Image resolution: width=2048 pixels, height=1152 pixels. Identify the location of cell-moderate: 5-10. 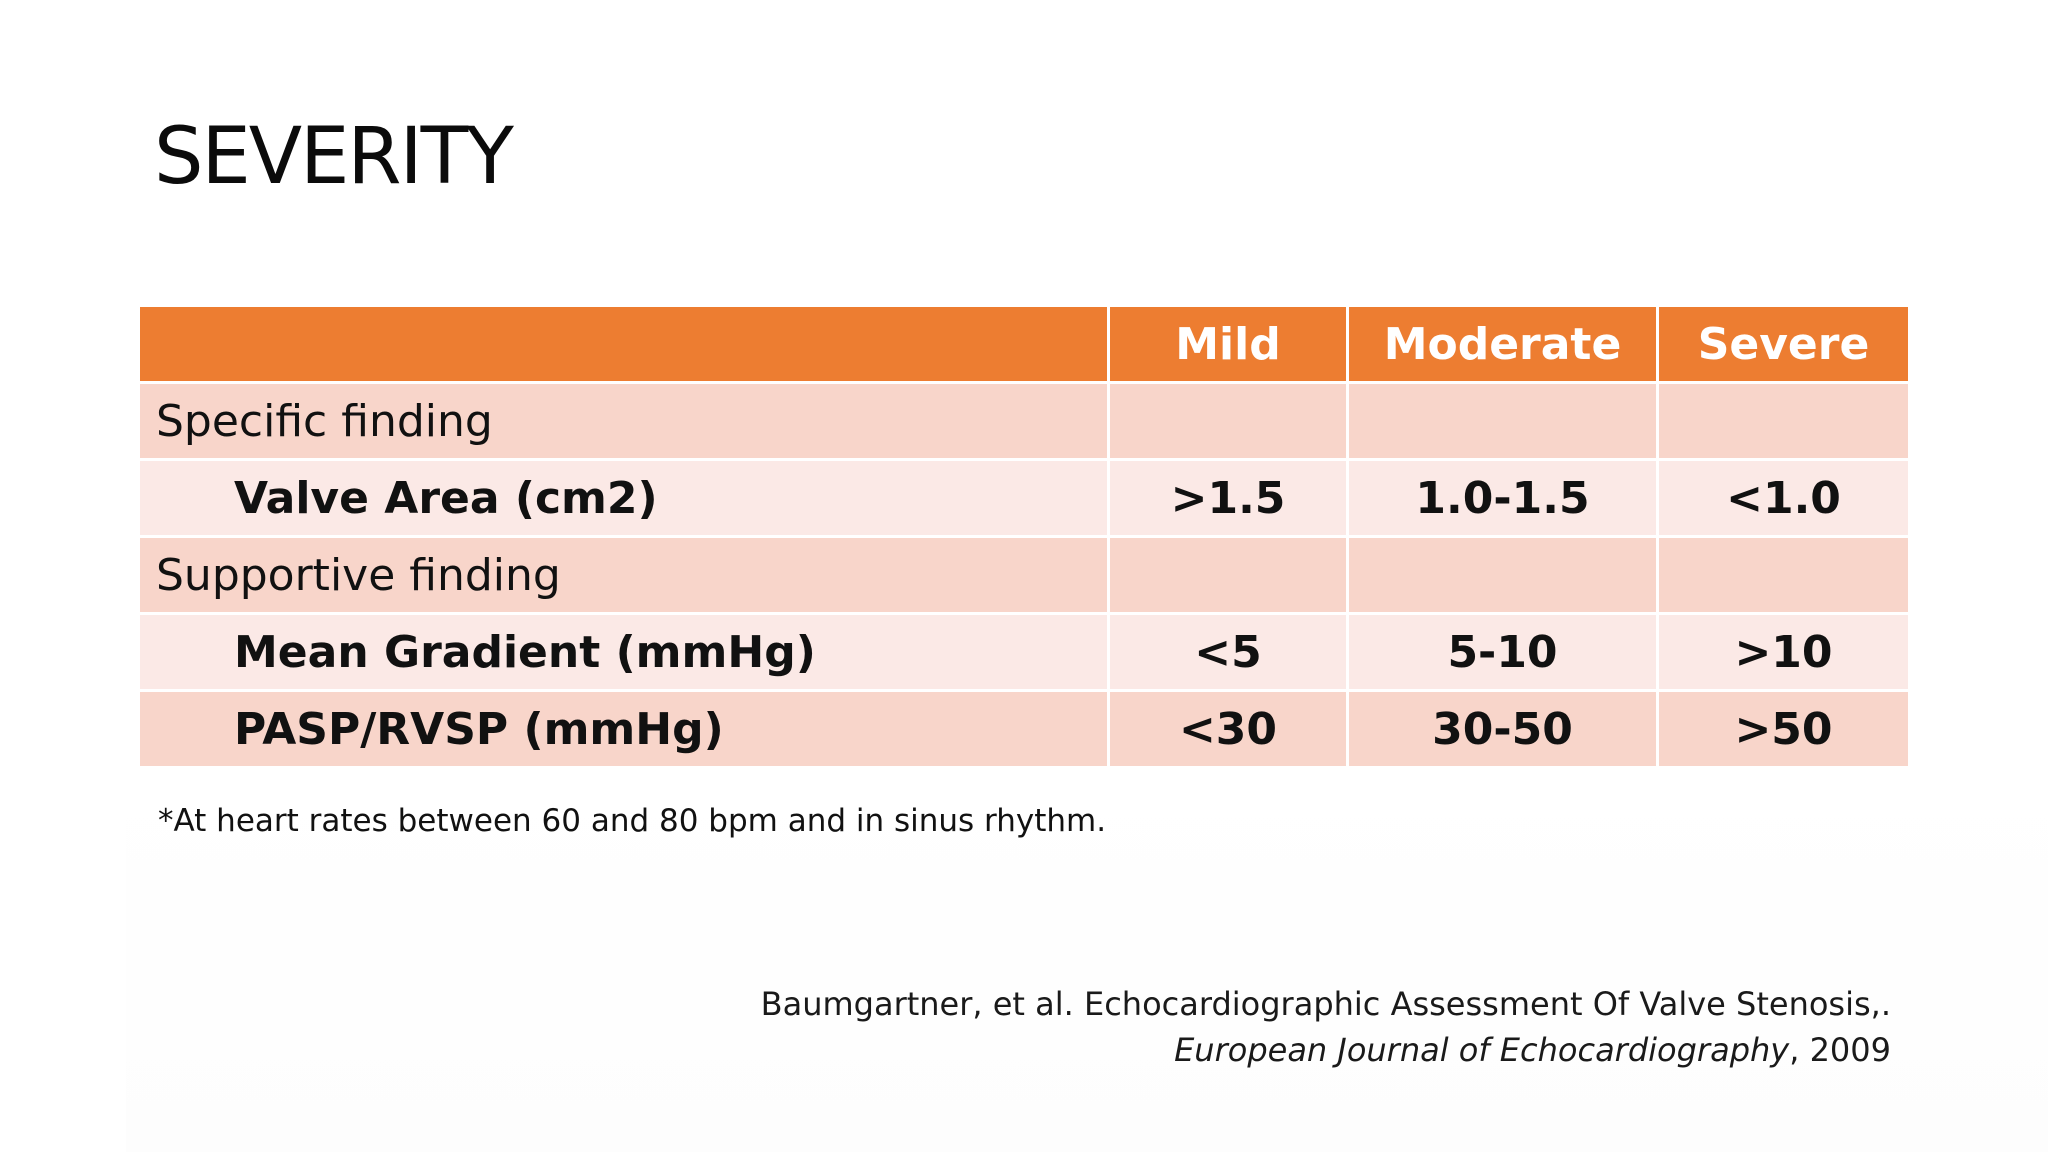
(1502, 652).